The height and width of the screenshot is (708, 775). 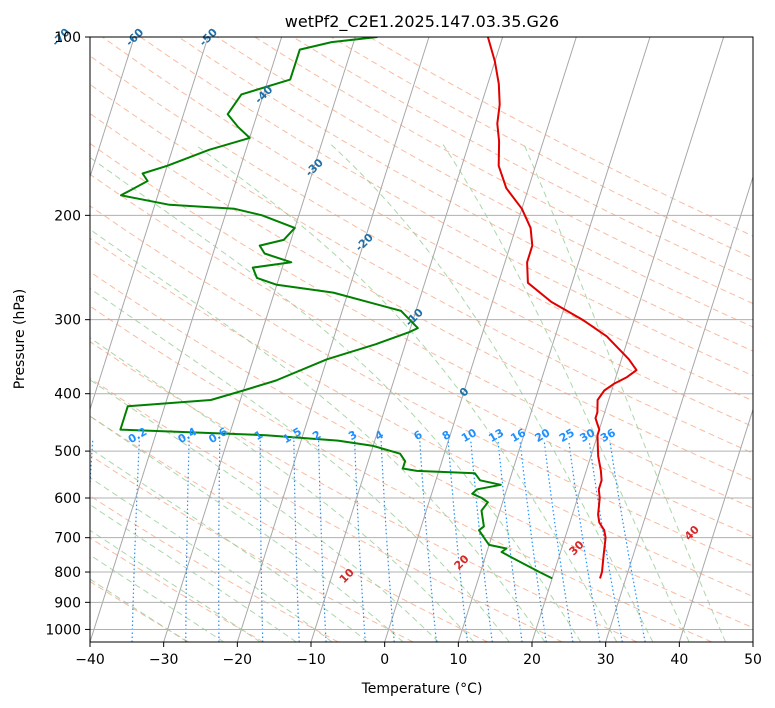 What do you see at coordinates (164, 660) in the screenshot?
I see `x-tick-label: −30` at bounding box center [164, 660].